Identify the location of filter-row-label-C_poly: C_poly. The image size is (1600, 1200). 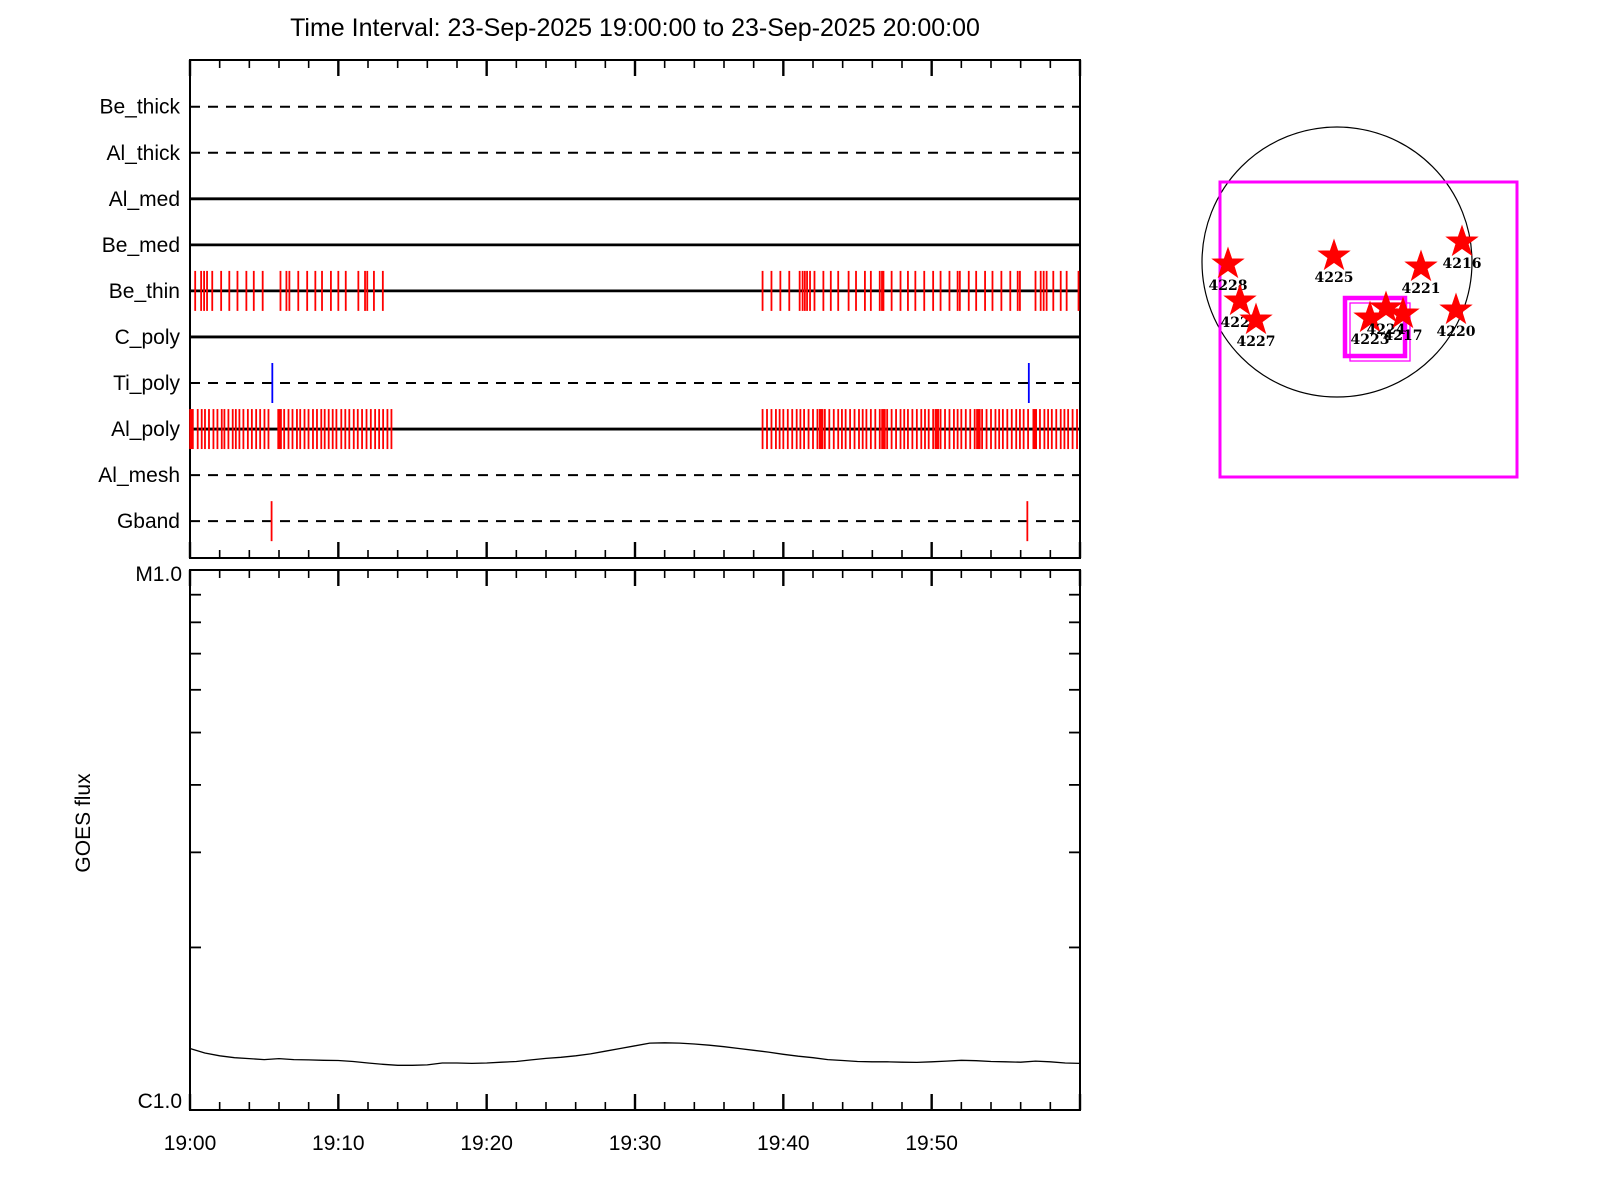
(148, 337).